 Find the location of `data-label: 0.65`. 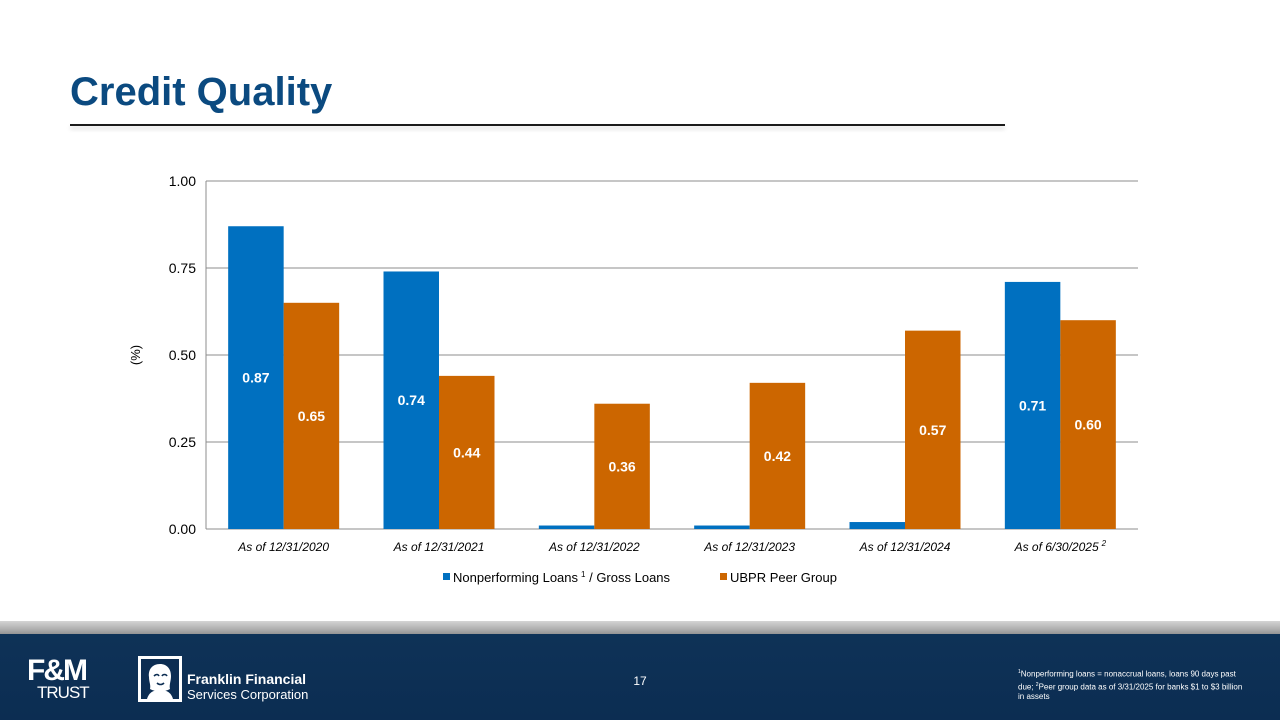

data-label: 0.65 is located at coordinates (311, 416).